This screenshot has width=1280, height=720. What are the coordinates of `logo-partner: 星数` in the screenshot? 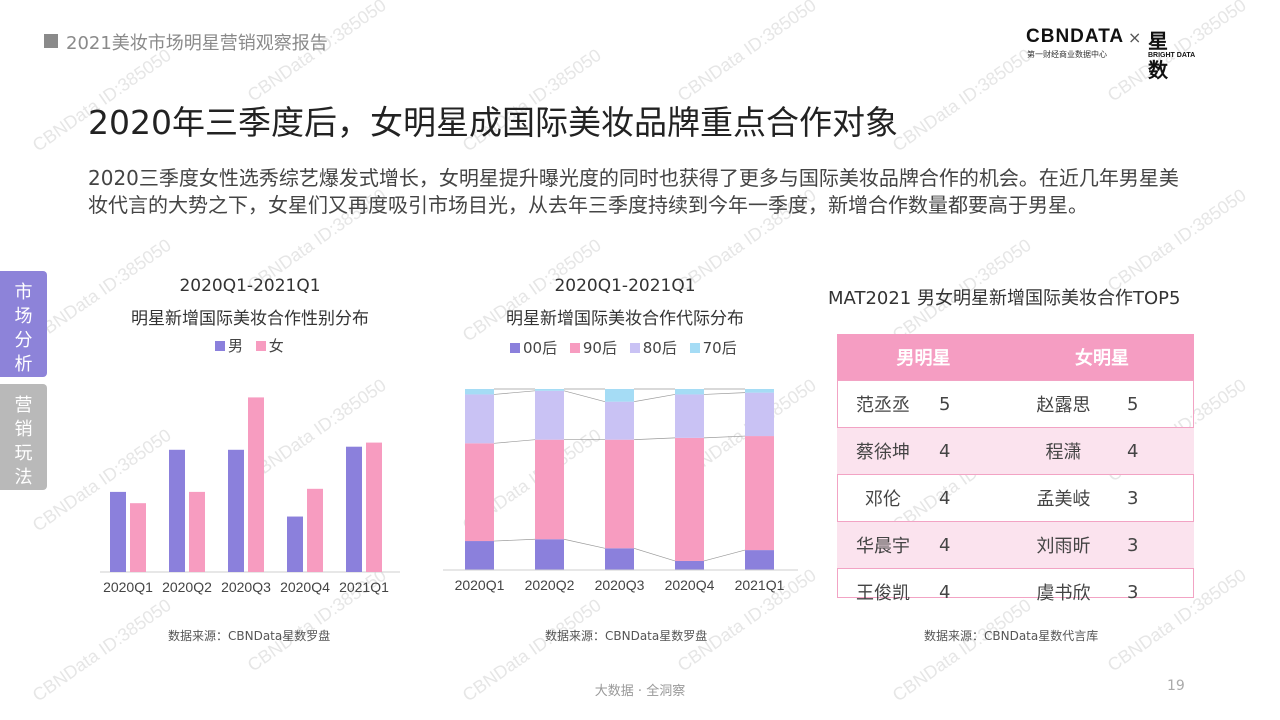 It's located at (1158, 55).